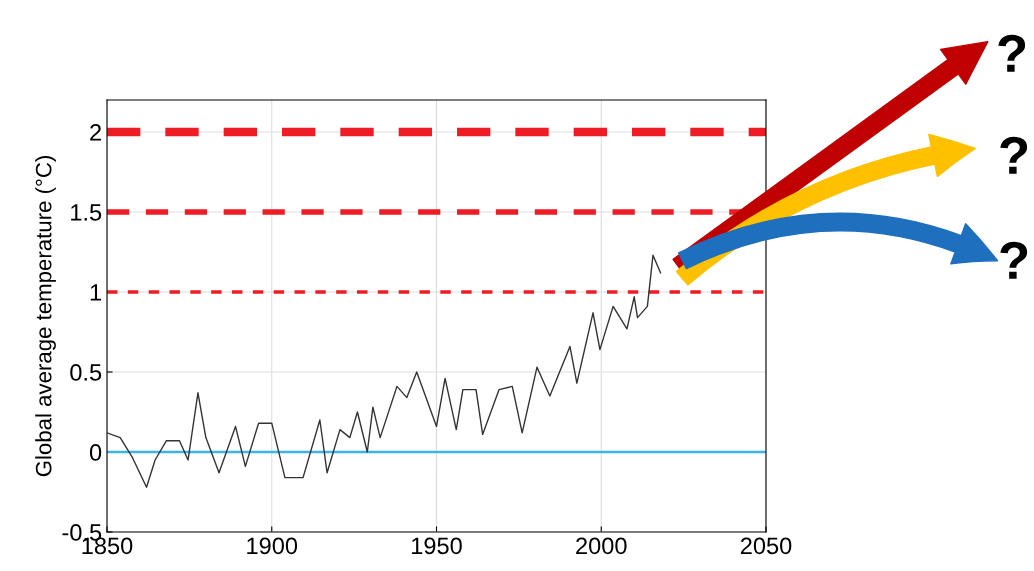  What do you see at coordinates (95, 132) in the screenshot?
I see `y-tick-label: 2` at bounding box center [95, 132].